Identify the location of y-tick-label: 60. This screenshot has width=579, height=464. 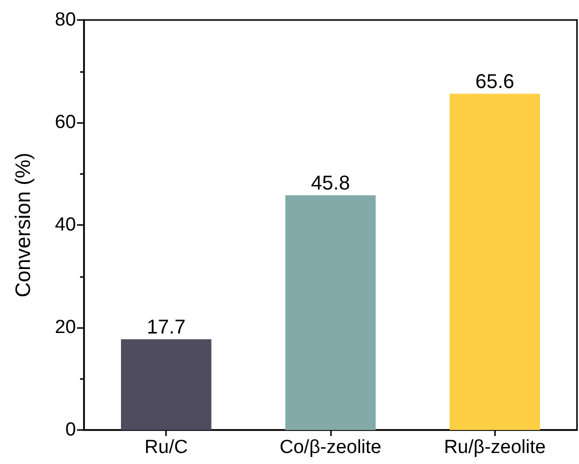
(65, 122).